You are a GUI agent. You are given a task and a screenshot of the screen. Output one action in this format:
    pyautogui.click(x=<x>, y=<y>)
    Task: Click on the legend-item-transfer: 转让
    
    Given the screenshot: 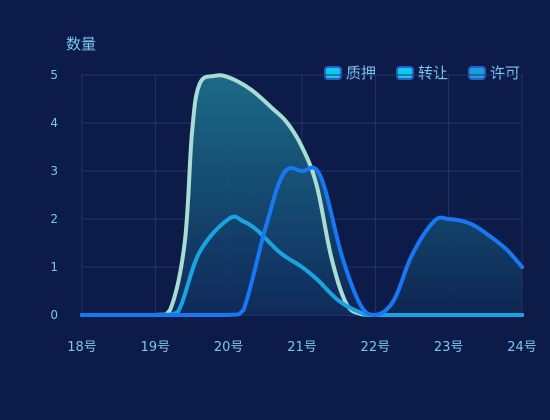 What is the action you would take?
    pyautogui.click(x=421, y=72)
    